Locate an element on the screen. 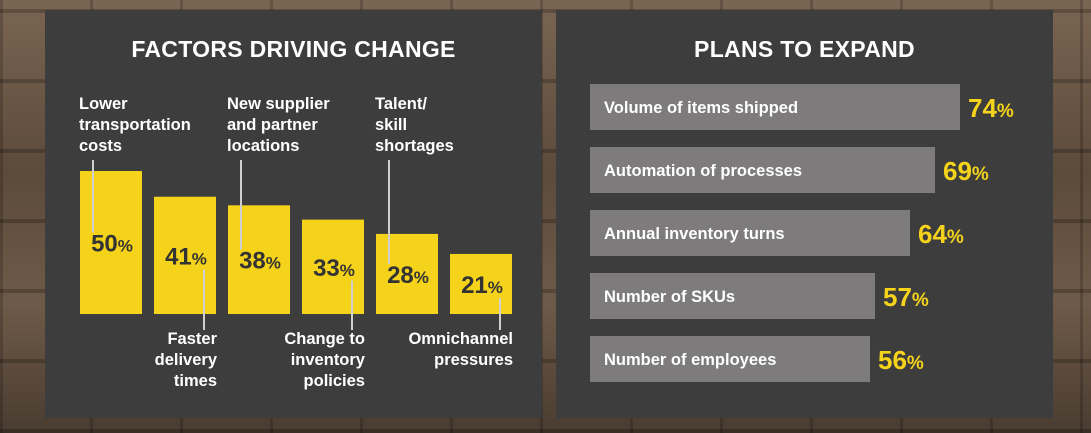 Image resolution: width=1091 pixels, height=433 pixels. hbar-number-of-employees is located at coordinates (730, 359).